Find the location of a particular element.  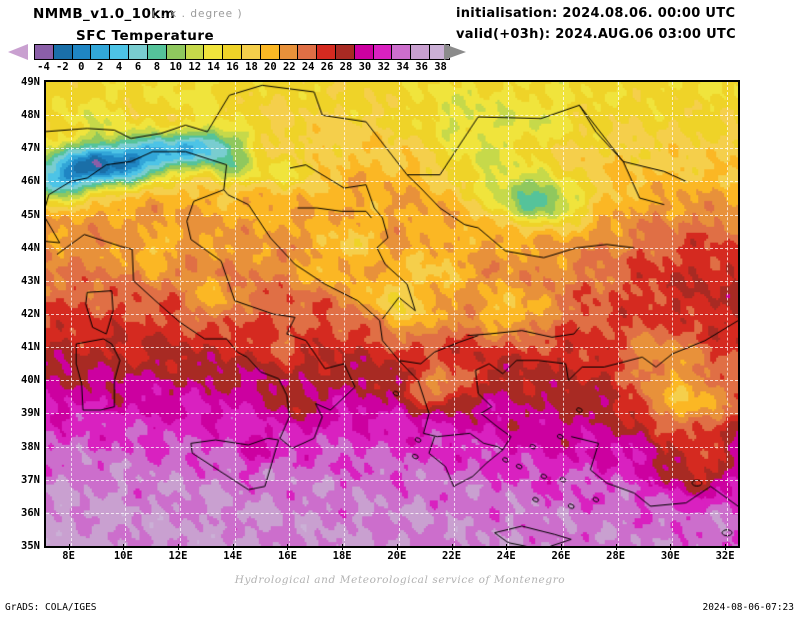

colorbar-tick-labels: -4 -2 0 2 4 6 8 10 12 14 16 18 20 22 24 26 28 30 32 34 36 38 is located at coordinates (246, 68).